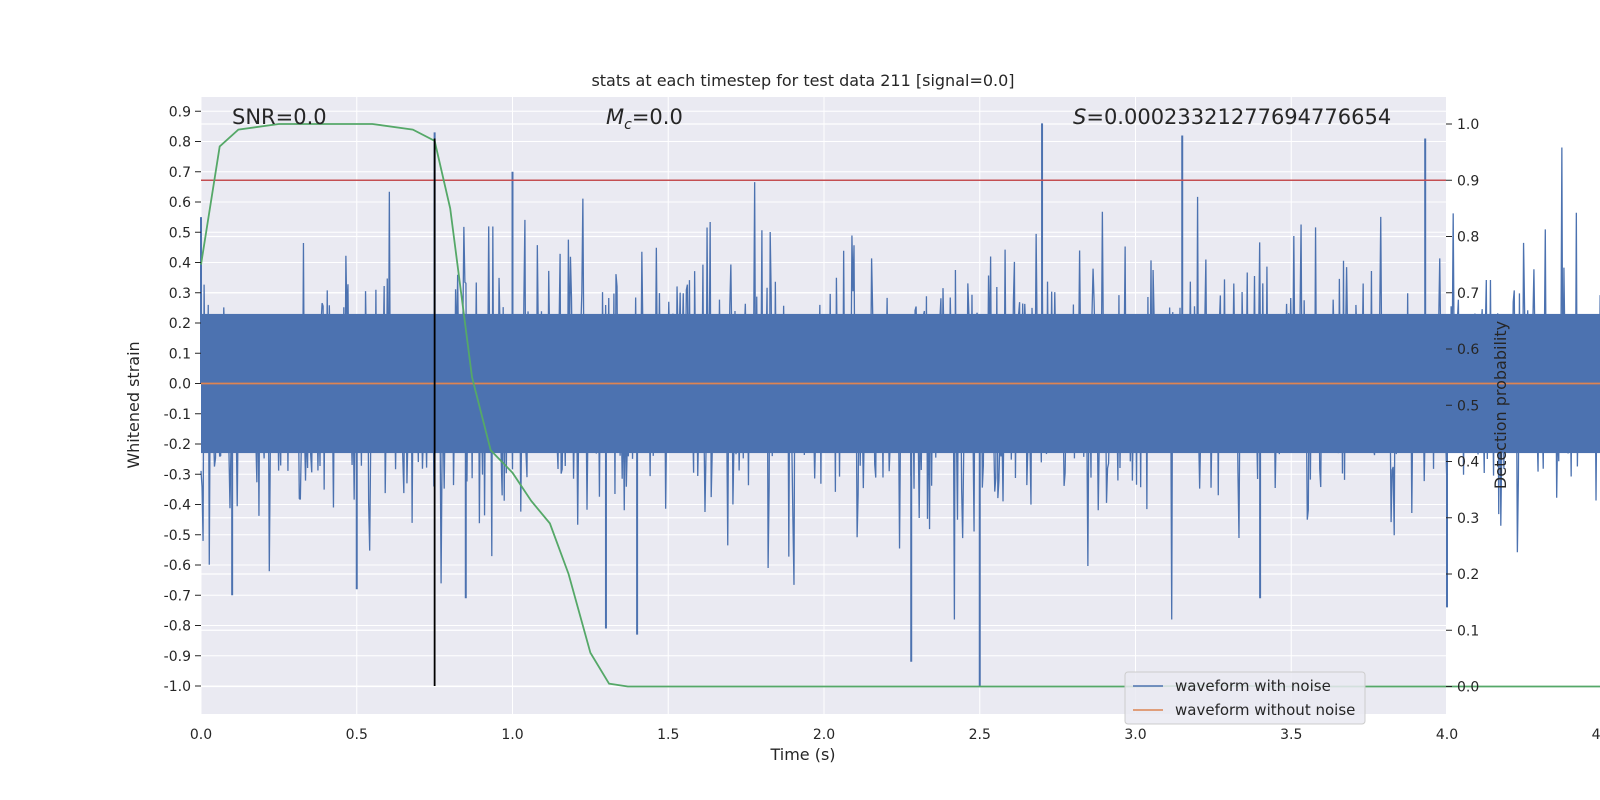  Describe the element at coordinates (180, 385) in the screenshot. I see `y-tick-label: 0.0` at that location.